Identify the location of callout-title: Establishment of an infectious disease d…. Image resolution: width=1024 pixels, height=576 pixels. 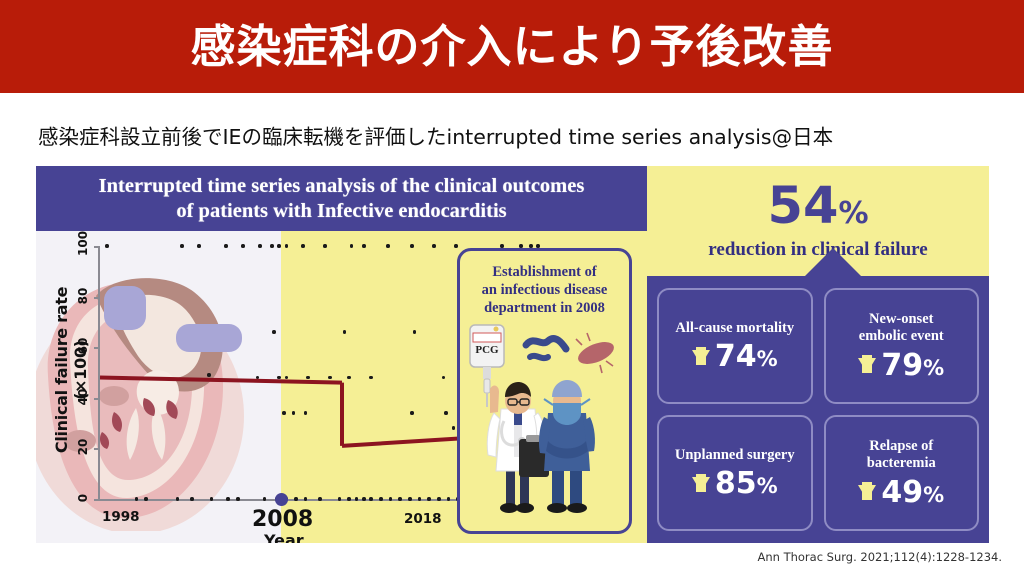
(544, 290).